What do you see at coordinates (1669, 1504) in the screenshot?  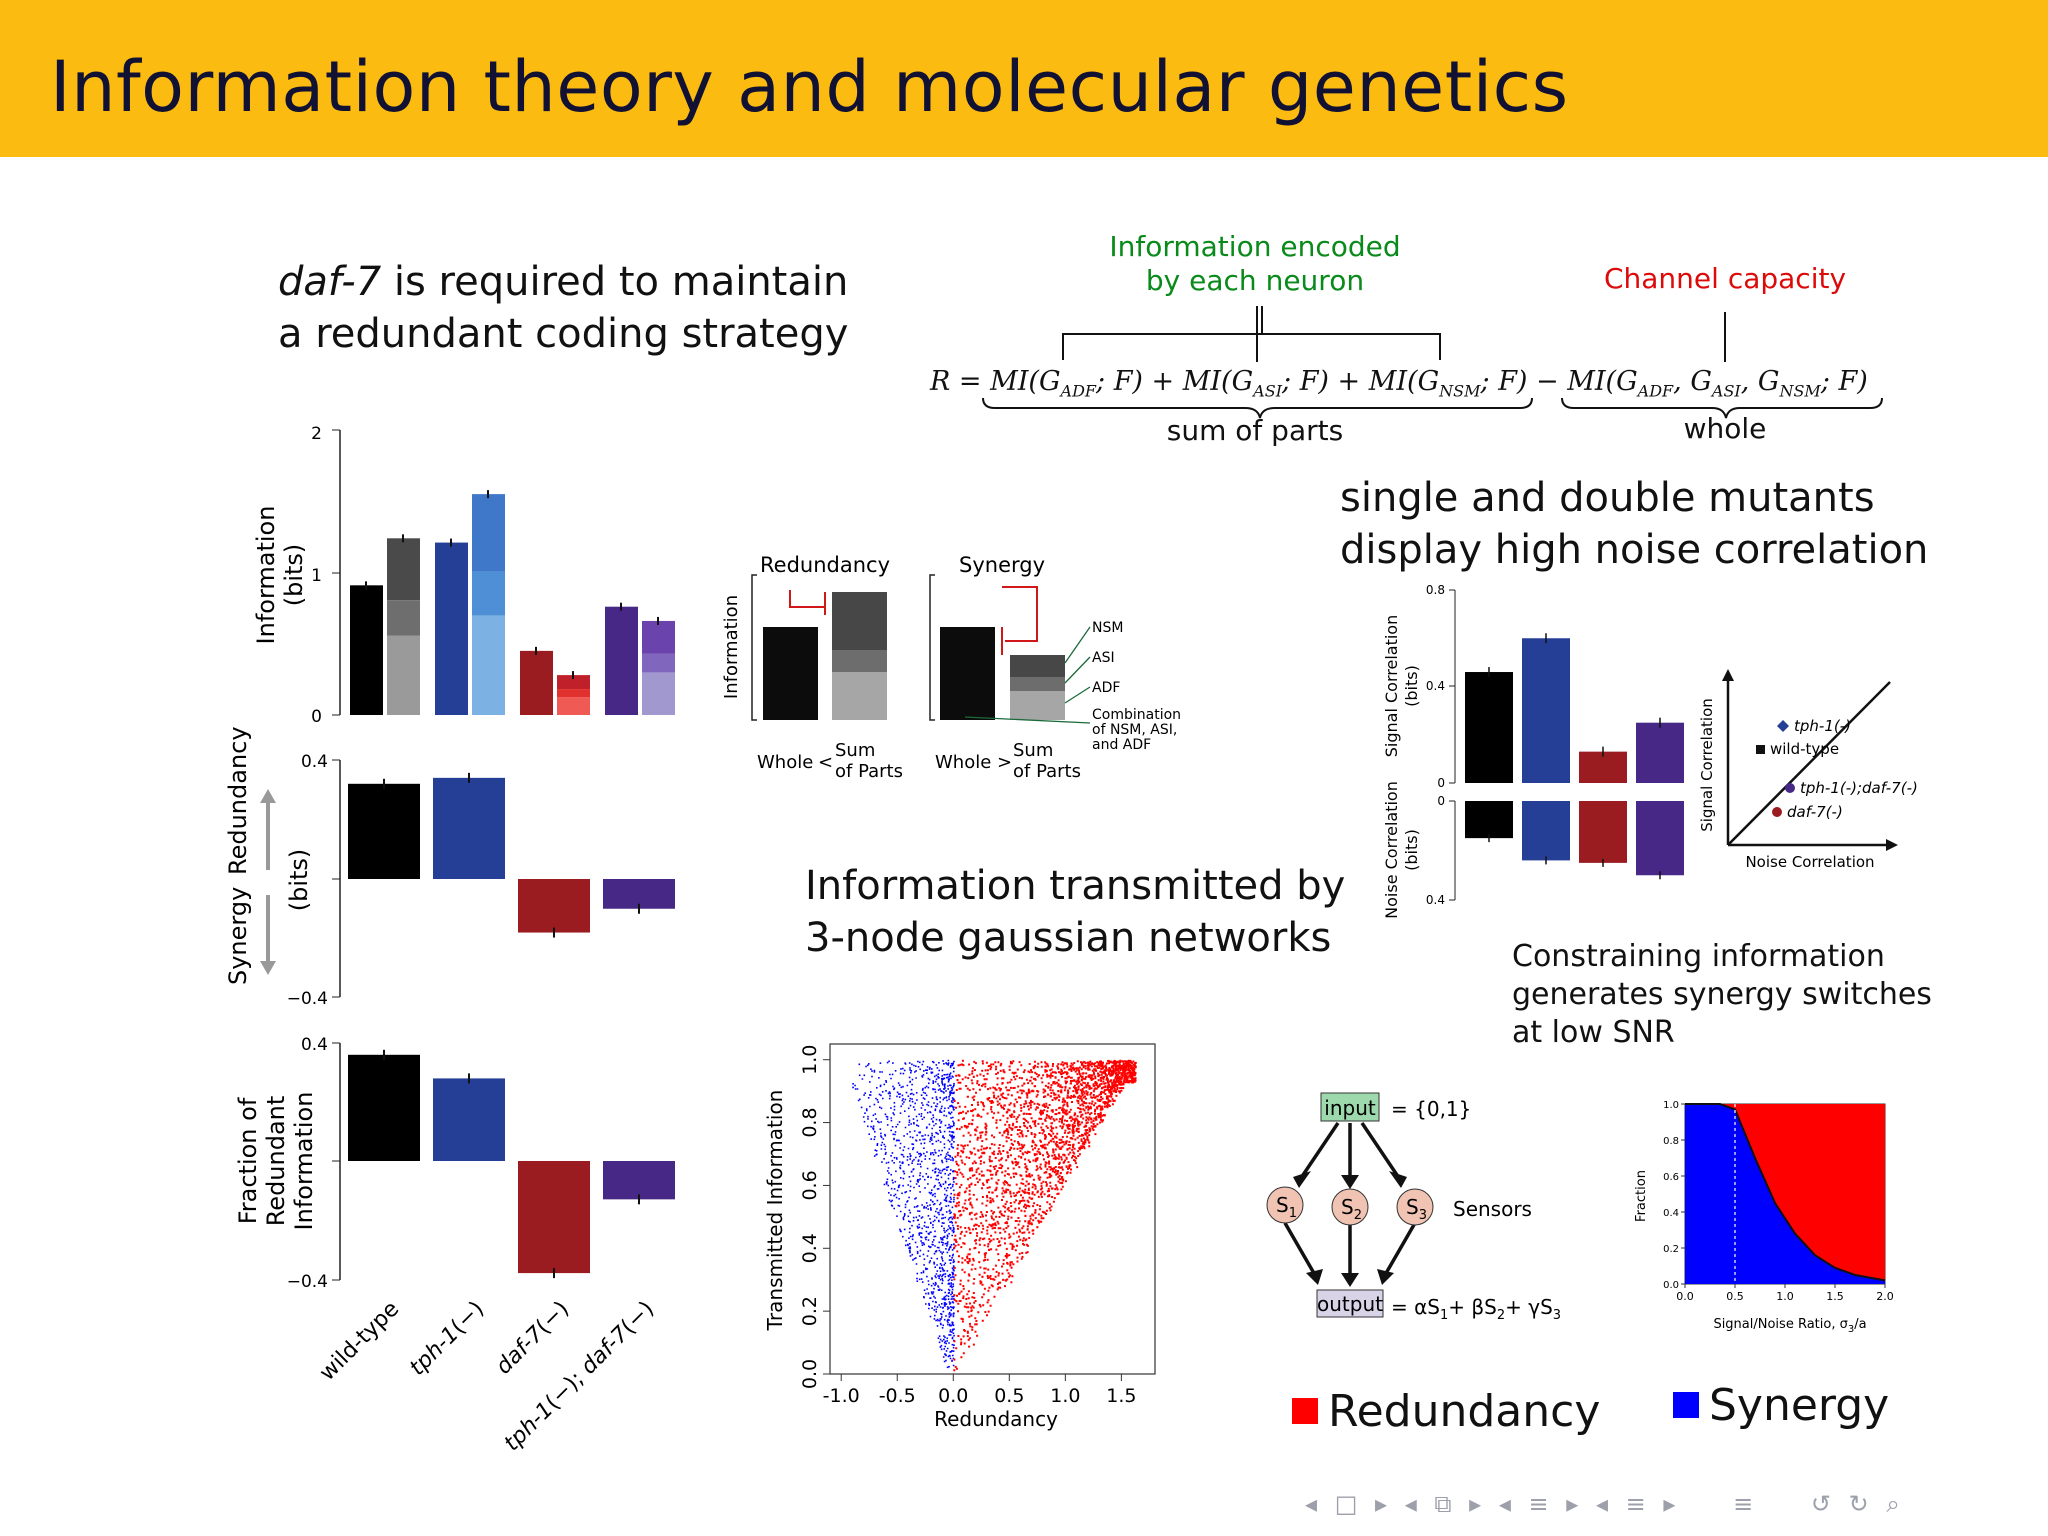 I see `nav-next-section-icon: ▸` at bounding box center [1669, 1504].